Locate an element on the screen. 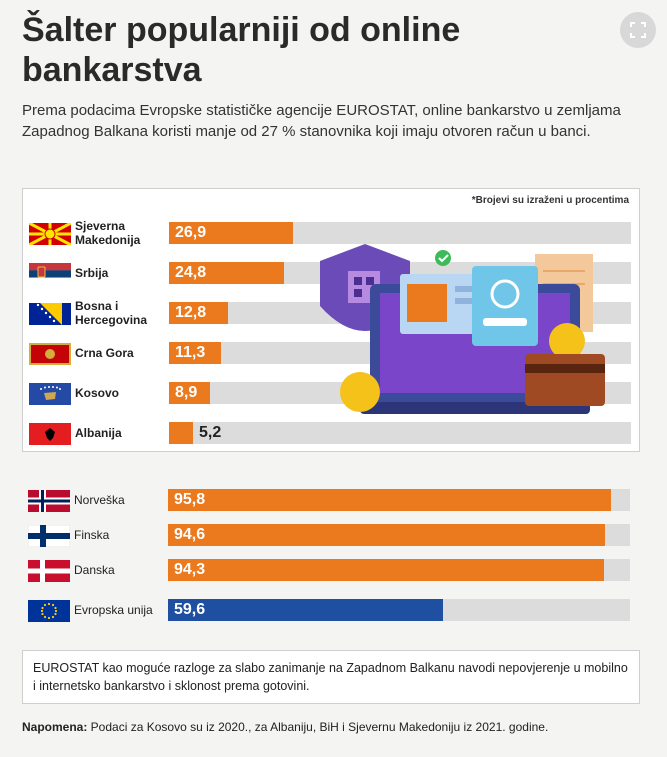 The width and height of the screenshot is (667, 757). fullscreen-button is located at coordinates (638, 30).